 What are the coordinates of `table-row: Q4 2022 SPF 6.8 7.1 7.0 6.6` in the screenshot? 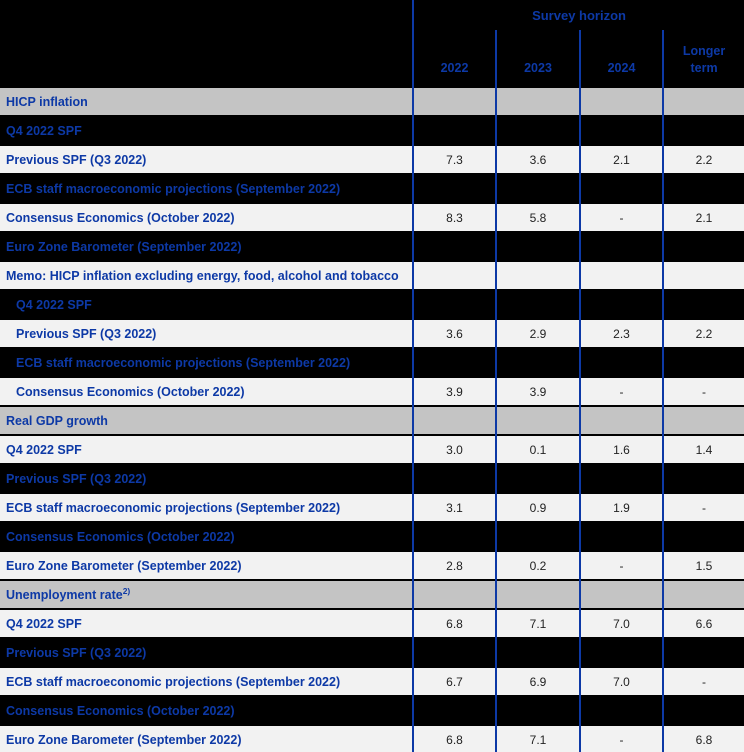 It's located at (372, 623).